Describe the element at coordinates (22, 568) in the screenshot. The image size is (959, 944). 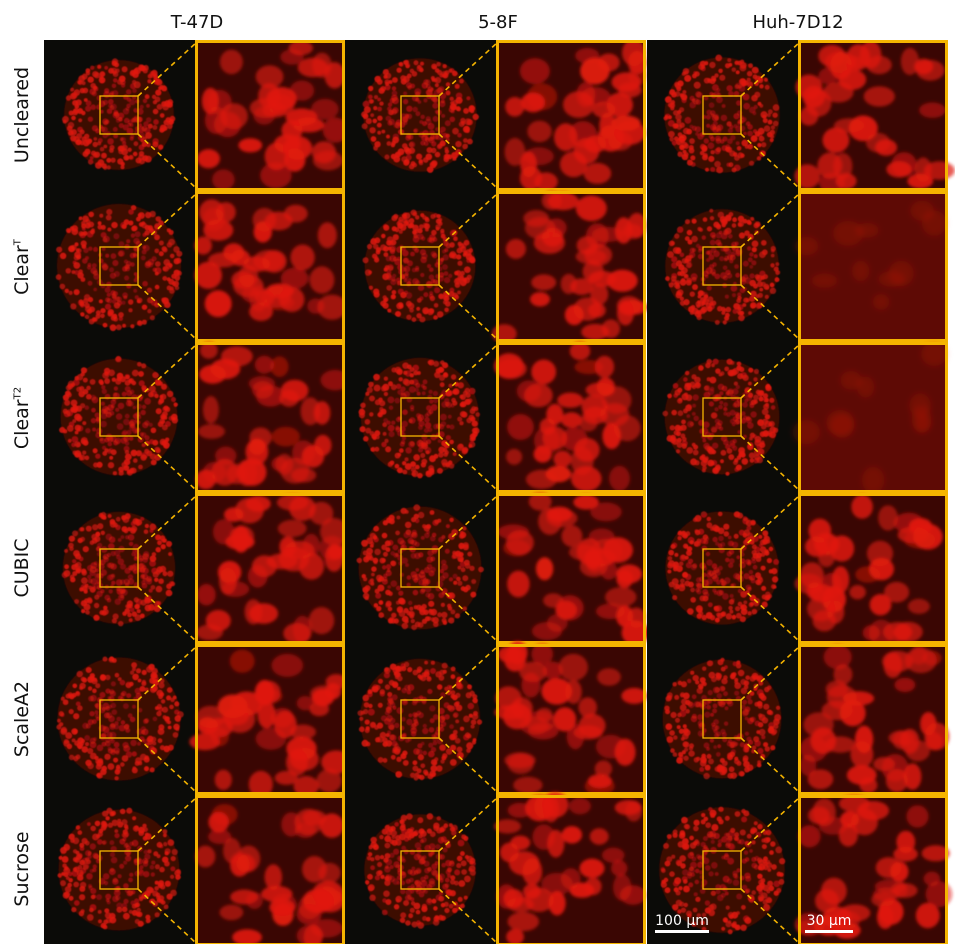
I see `row-label-cubic: CUBIC` at that location.